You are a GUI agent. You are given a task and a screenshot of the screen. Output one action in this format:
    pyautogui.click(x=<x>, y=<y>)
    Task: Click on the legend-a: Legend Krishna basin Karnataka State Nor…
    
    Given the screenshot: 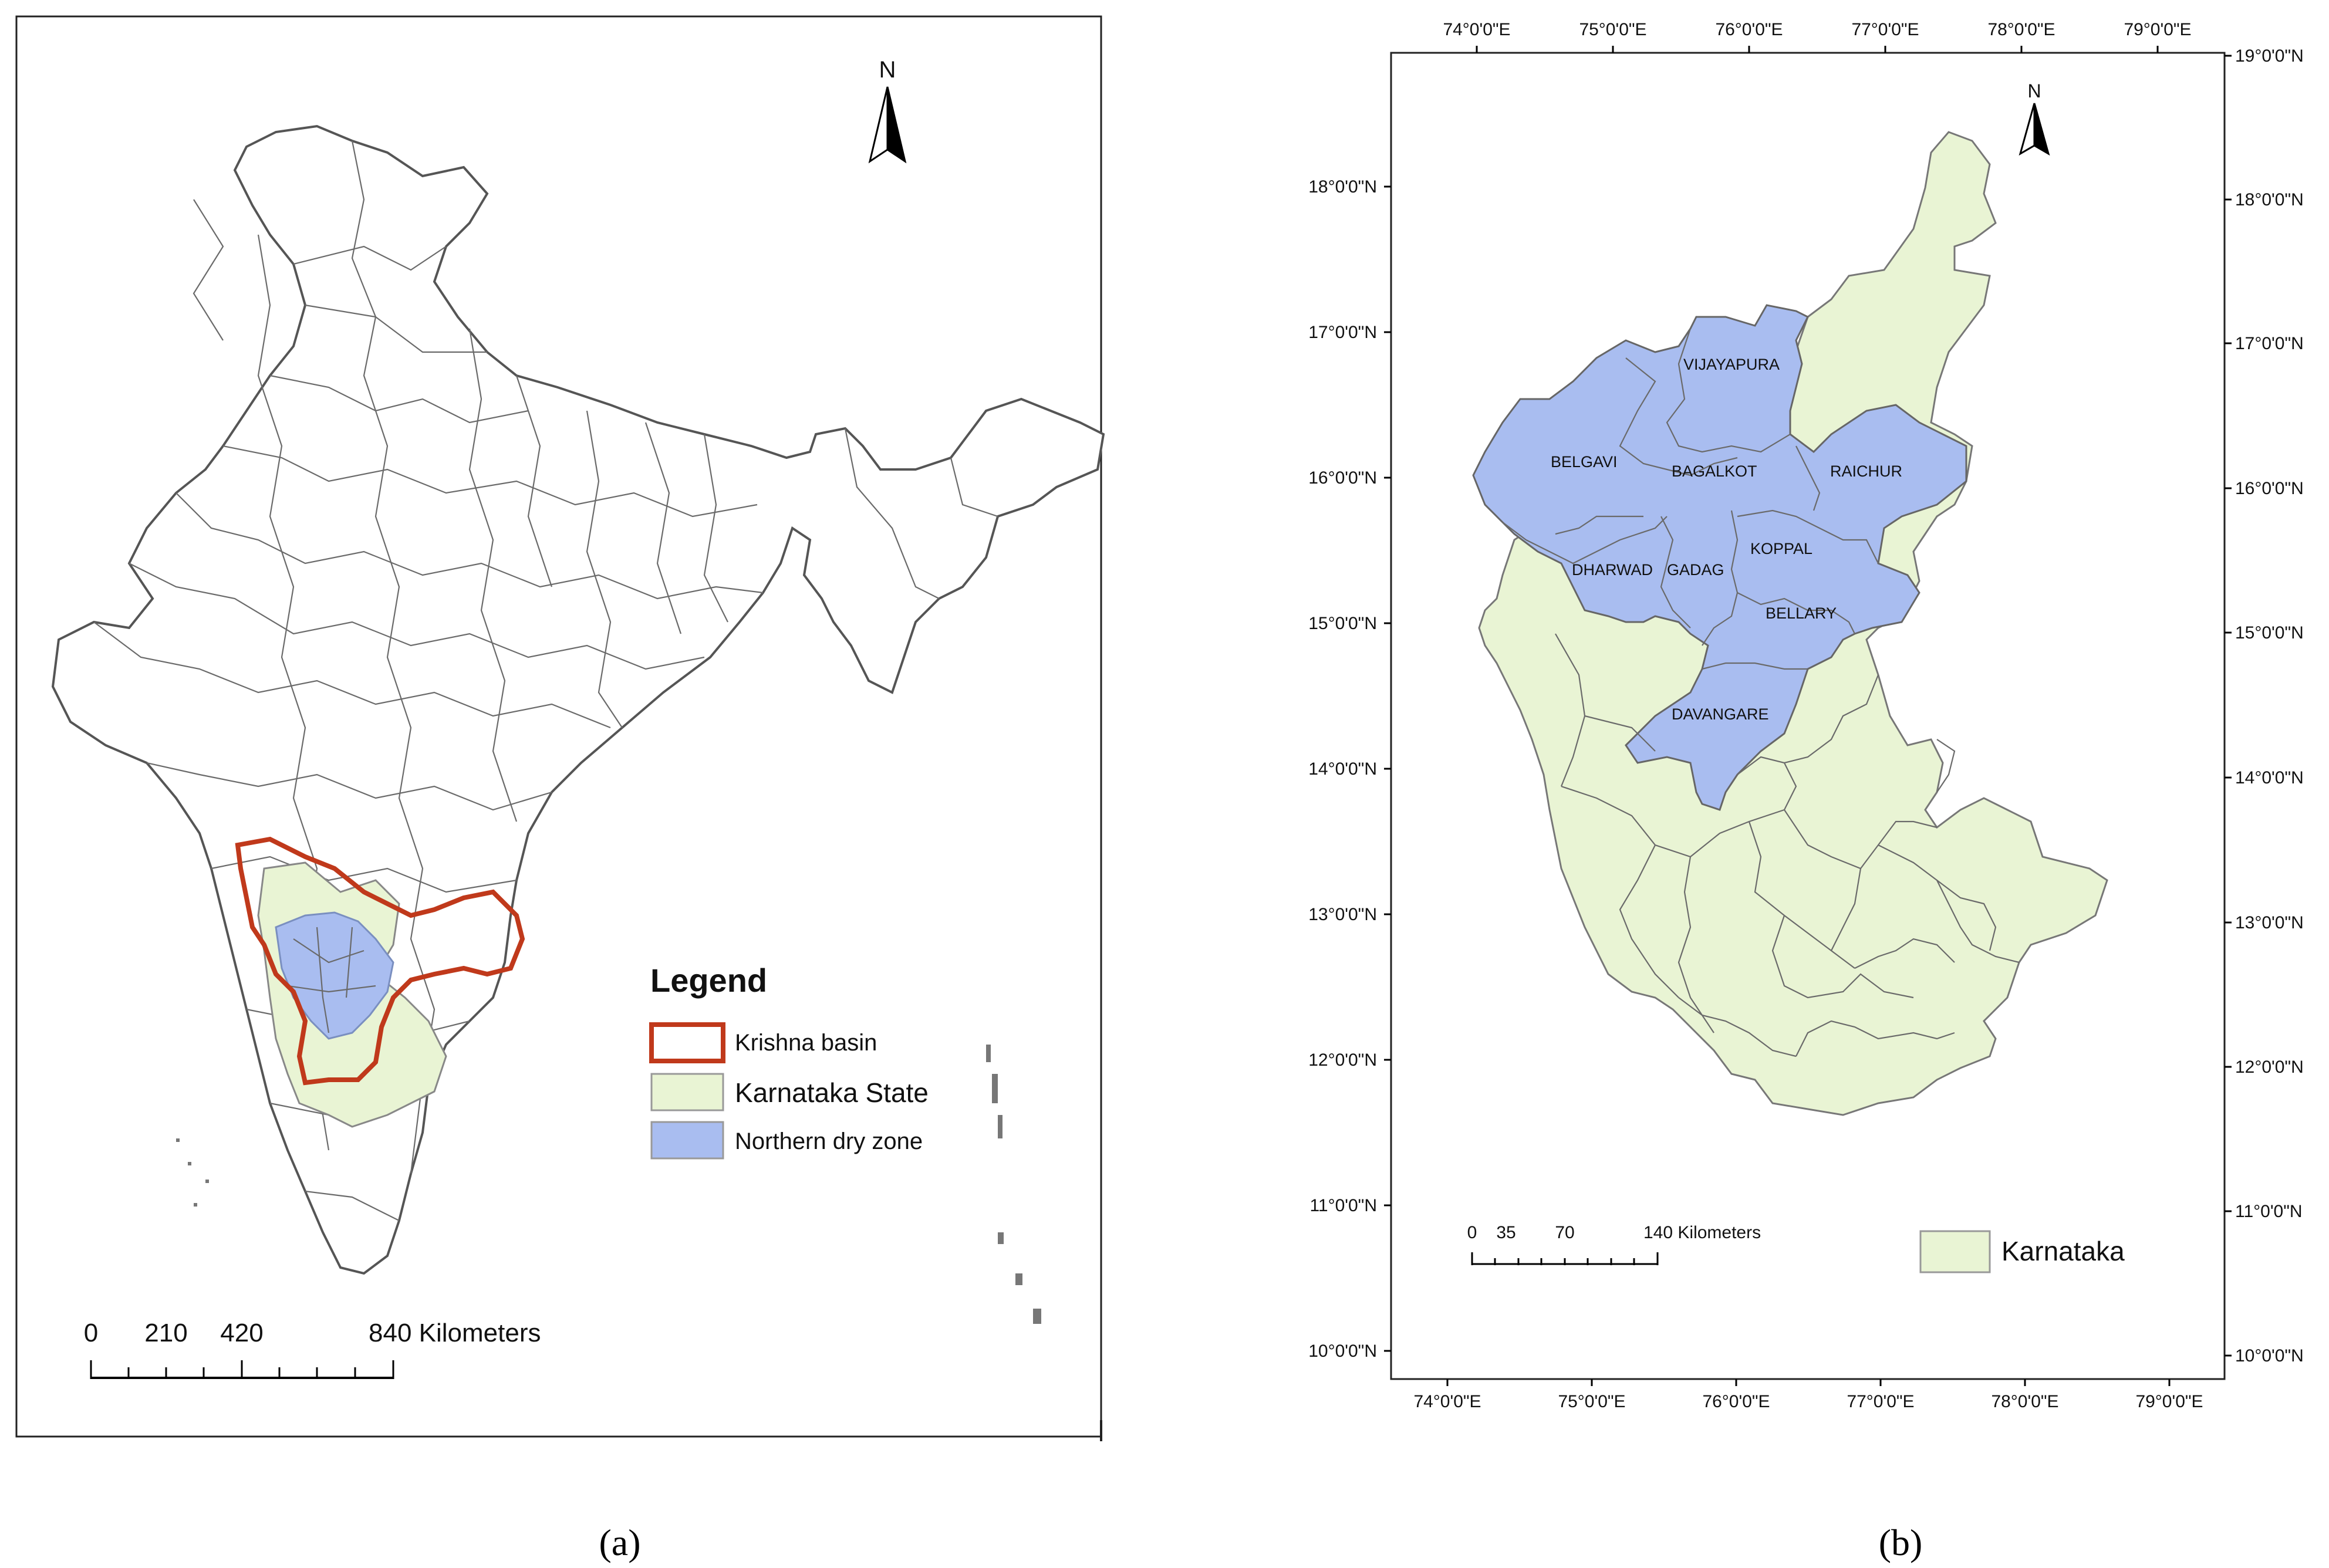 What is the action you would take?
    pyautogui.click(x=789, y=1061)
    